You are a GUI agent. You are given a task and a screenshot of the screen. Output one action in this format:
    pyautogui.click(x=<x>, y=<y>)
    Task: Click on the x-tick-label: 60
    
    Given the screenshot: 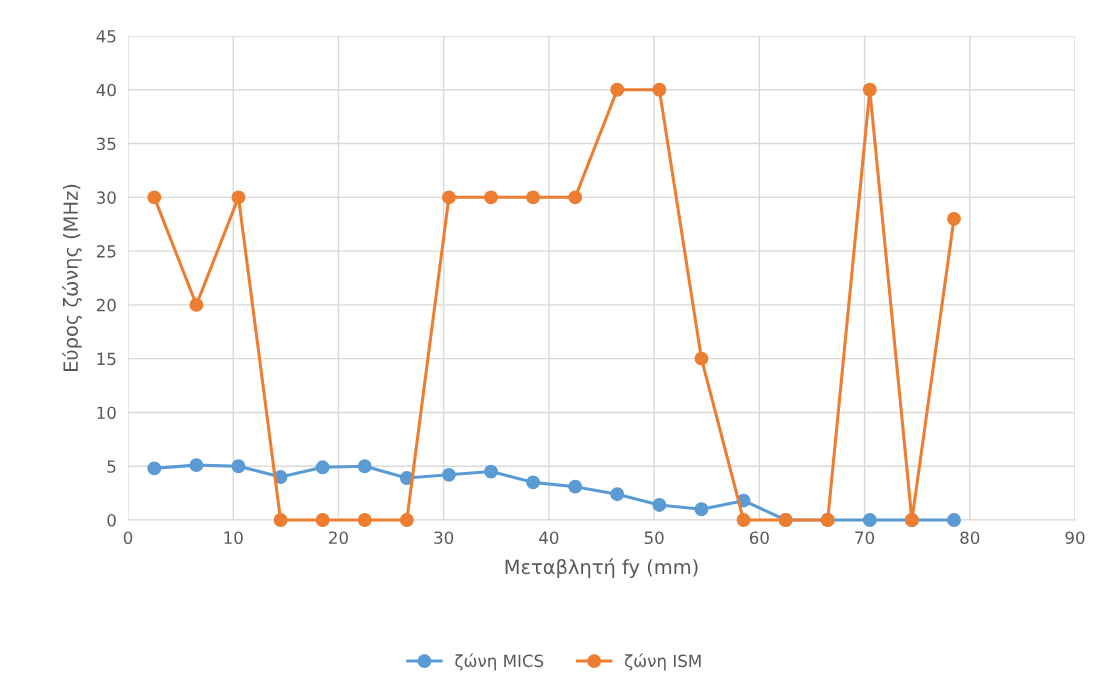 What is the action you would take?
    pyautogui.click(x=759, y=538)
    